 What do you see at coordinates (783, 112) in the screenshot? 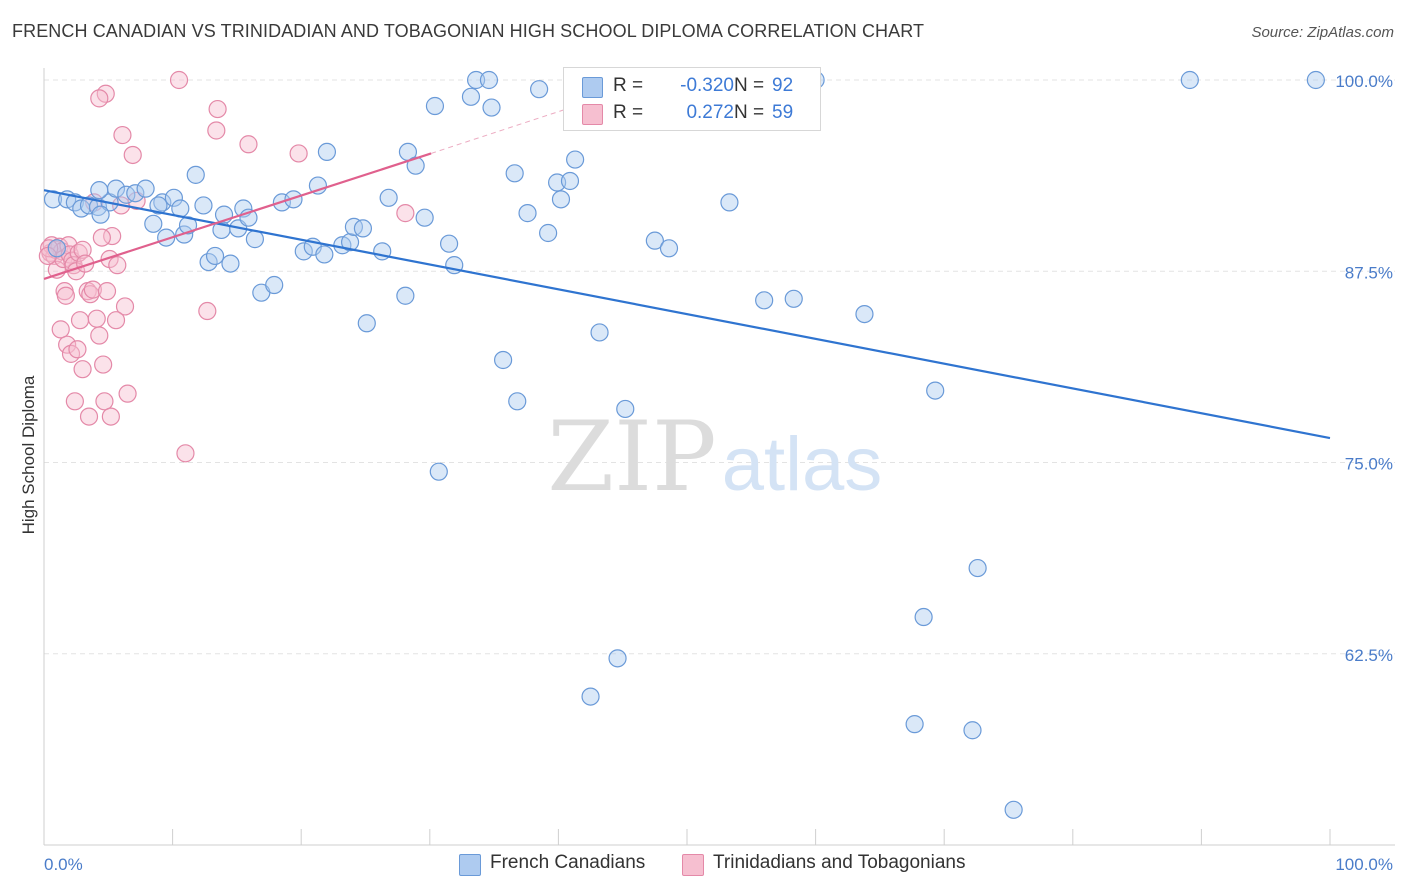
I see `legend-n-value: 59` at bounding box center [783, 112].